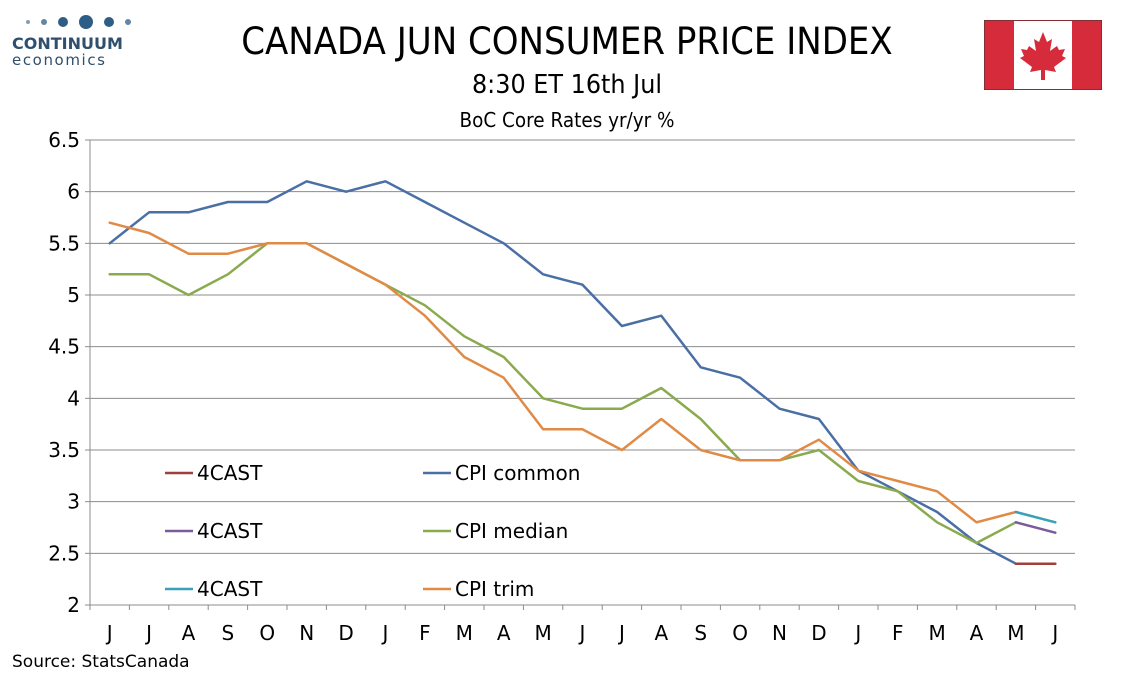  What do you see at coordinates (494, 589) in the screenshot?
I see `legend-label: CPI trim` at bounding box center [494, 589].